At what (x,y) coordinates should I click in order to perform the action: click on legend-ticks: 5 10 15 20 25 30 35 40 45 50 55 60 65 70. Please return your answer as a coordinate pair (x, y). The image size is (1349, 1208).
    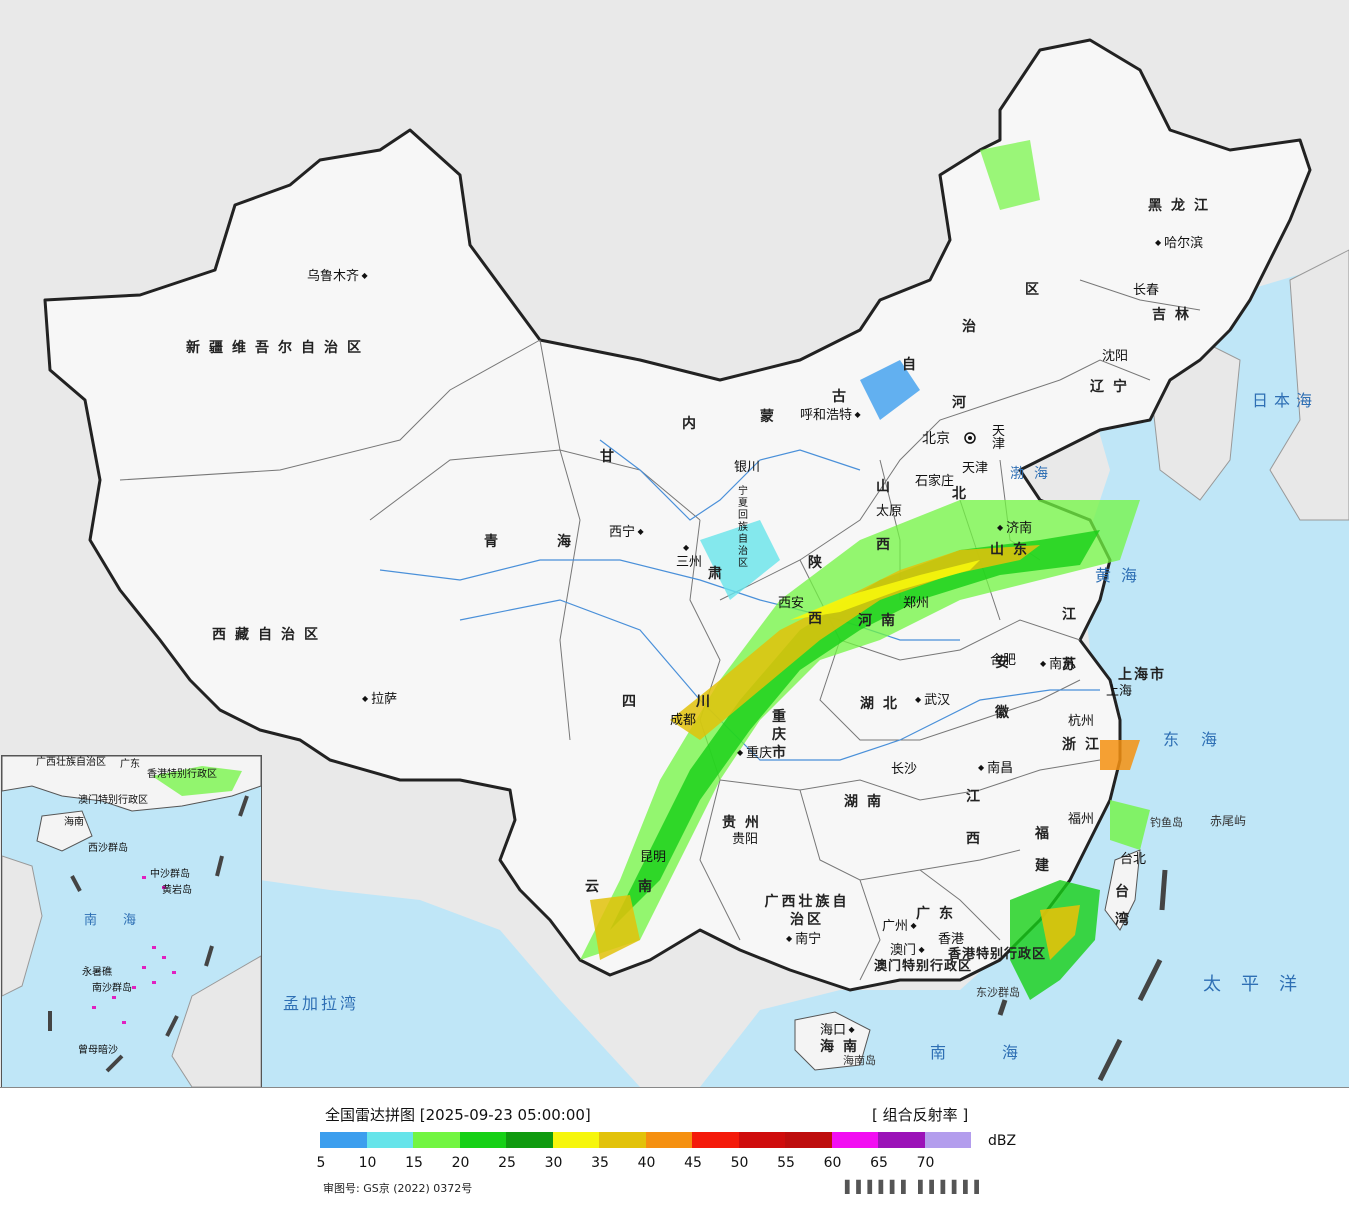
    Looking at the image, I should click on (674, 1164).